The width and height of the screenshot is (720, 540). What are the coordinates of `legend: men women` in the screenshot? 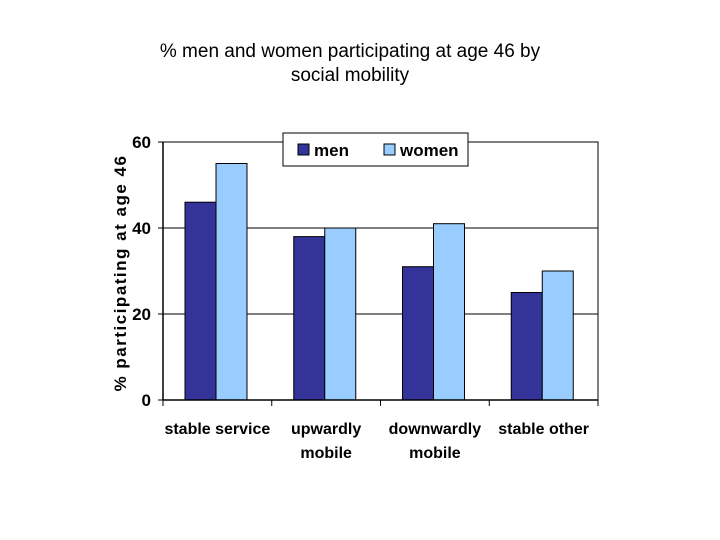 It's located at (375, 149).